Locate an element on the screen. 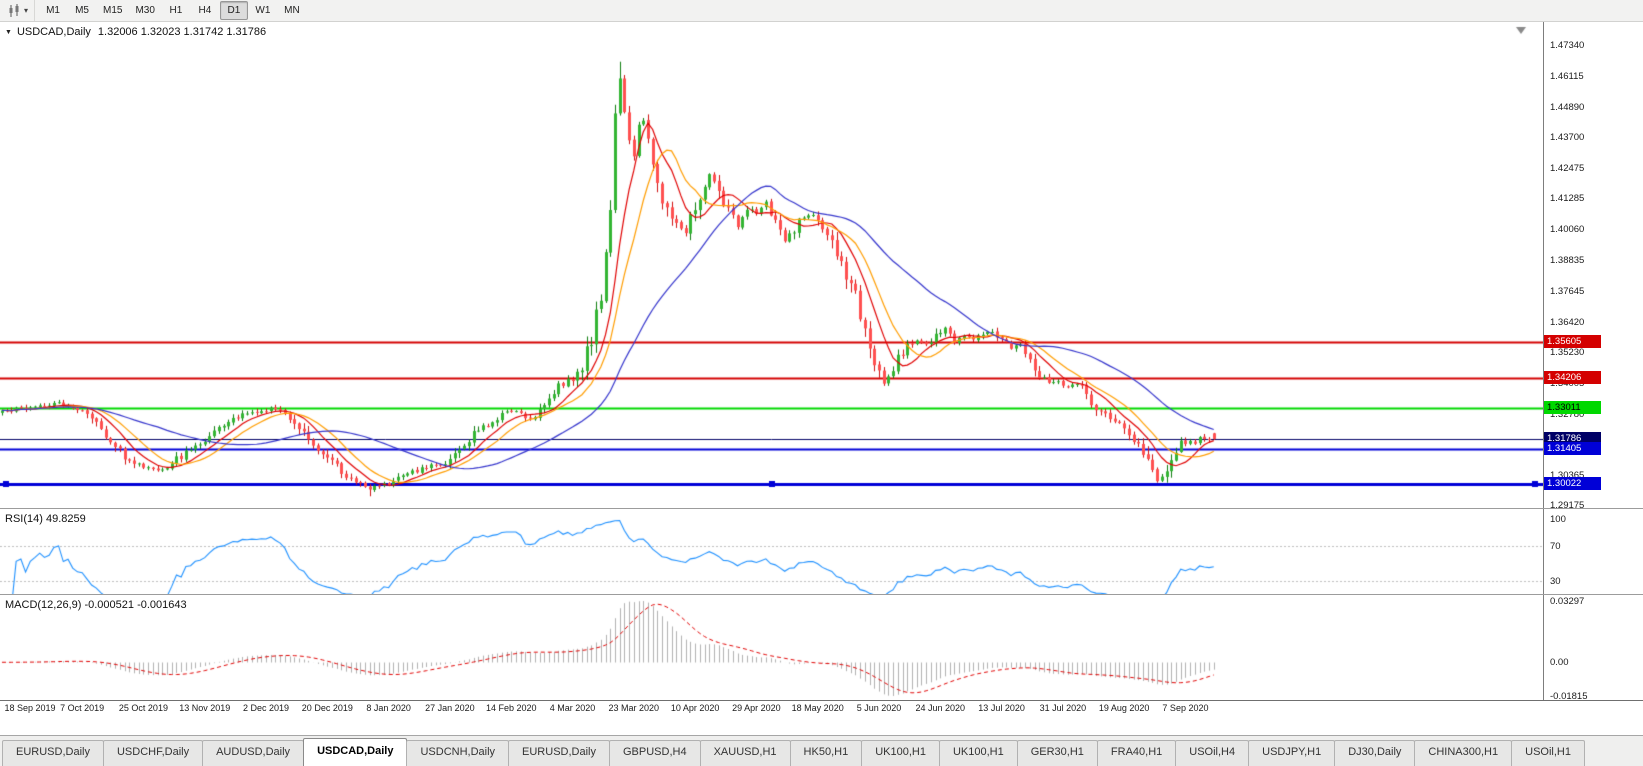  timeframe-toolbar: ▾ M1 M5 M15 M30 H1 H4 D1 W1 MN is located at coordinates (821, 11).